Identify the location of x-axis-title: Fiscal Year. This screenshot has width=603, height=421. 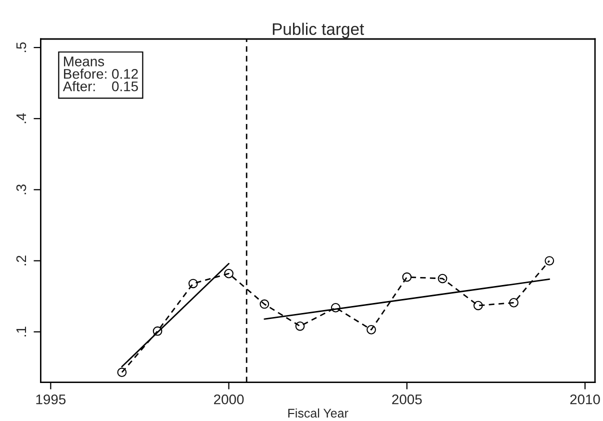
(318, 413).